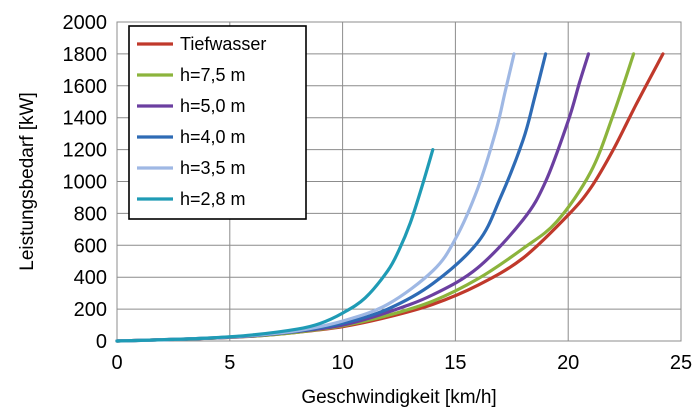 The image size is (693, 410). What do you see at coordinates (27, 181) in the screenshot?
I see `y-axis-title: Leistungsbedarf [kW]` at bounding box center [27, 181].